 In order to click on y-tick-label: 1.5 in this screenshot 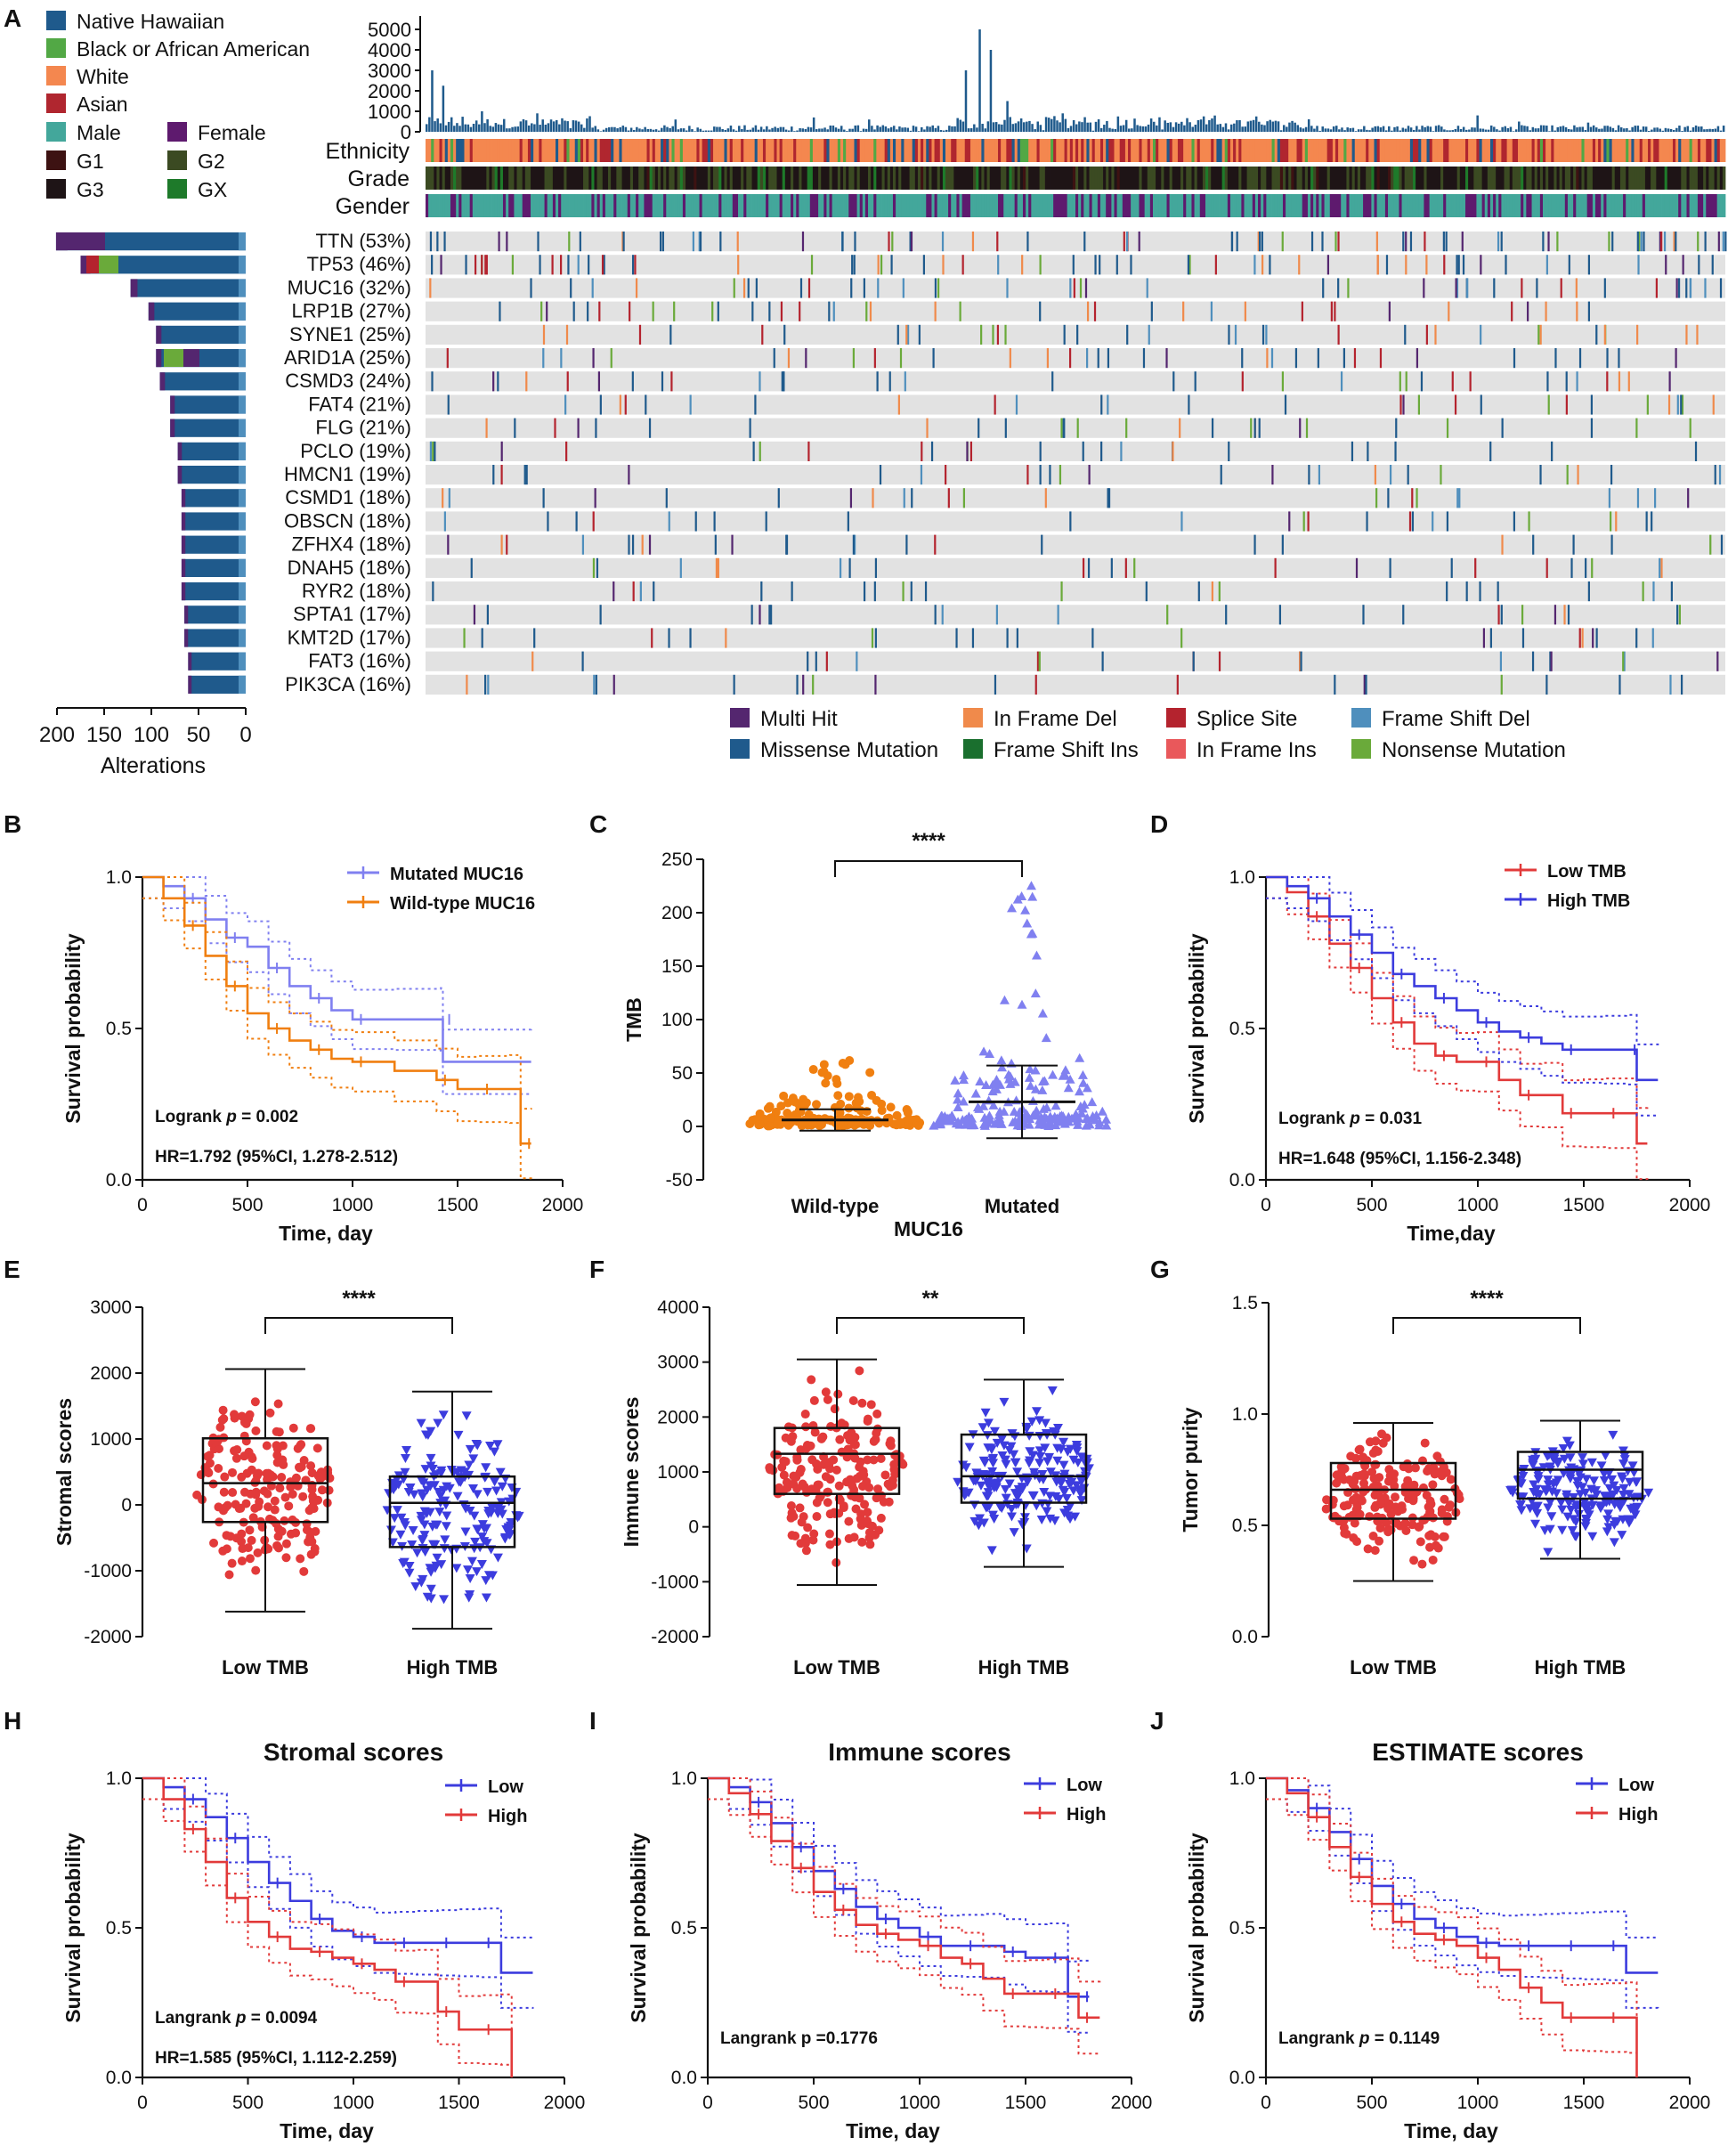, I will do `click(1245, 1303)`.